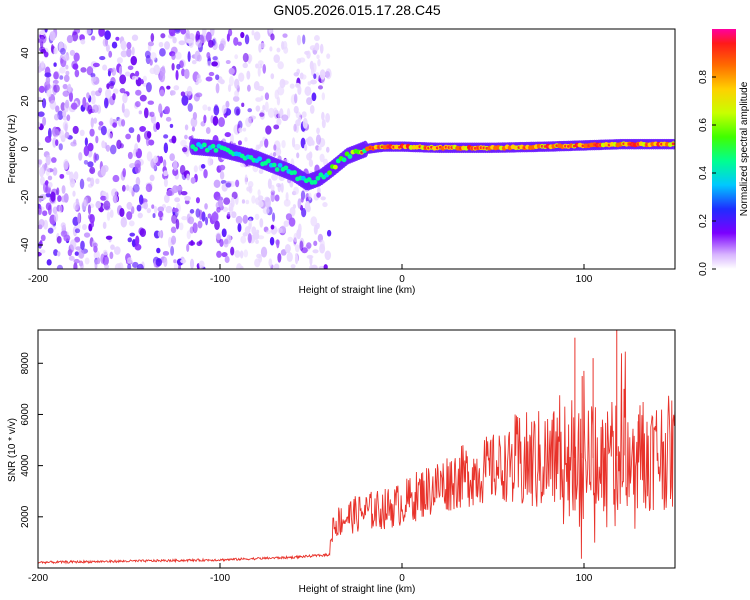  What do you see at coordinates (25, 363) in the screenshot?
I see `snr-y-tick-label: 8000` at bounding box center [25, 363].